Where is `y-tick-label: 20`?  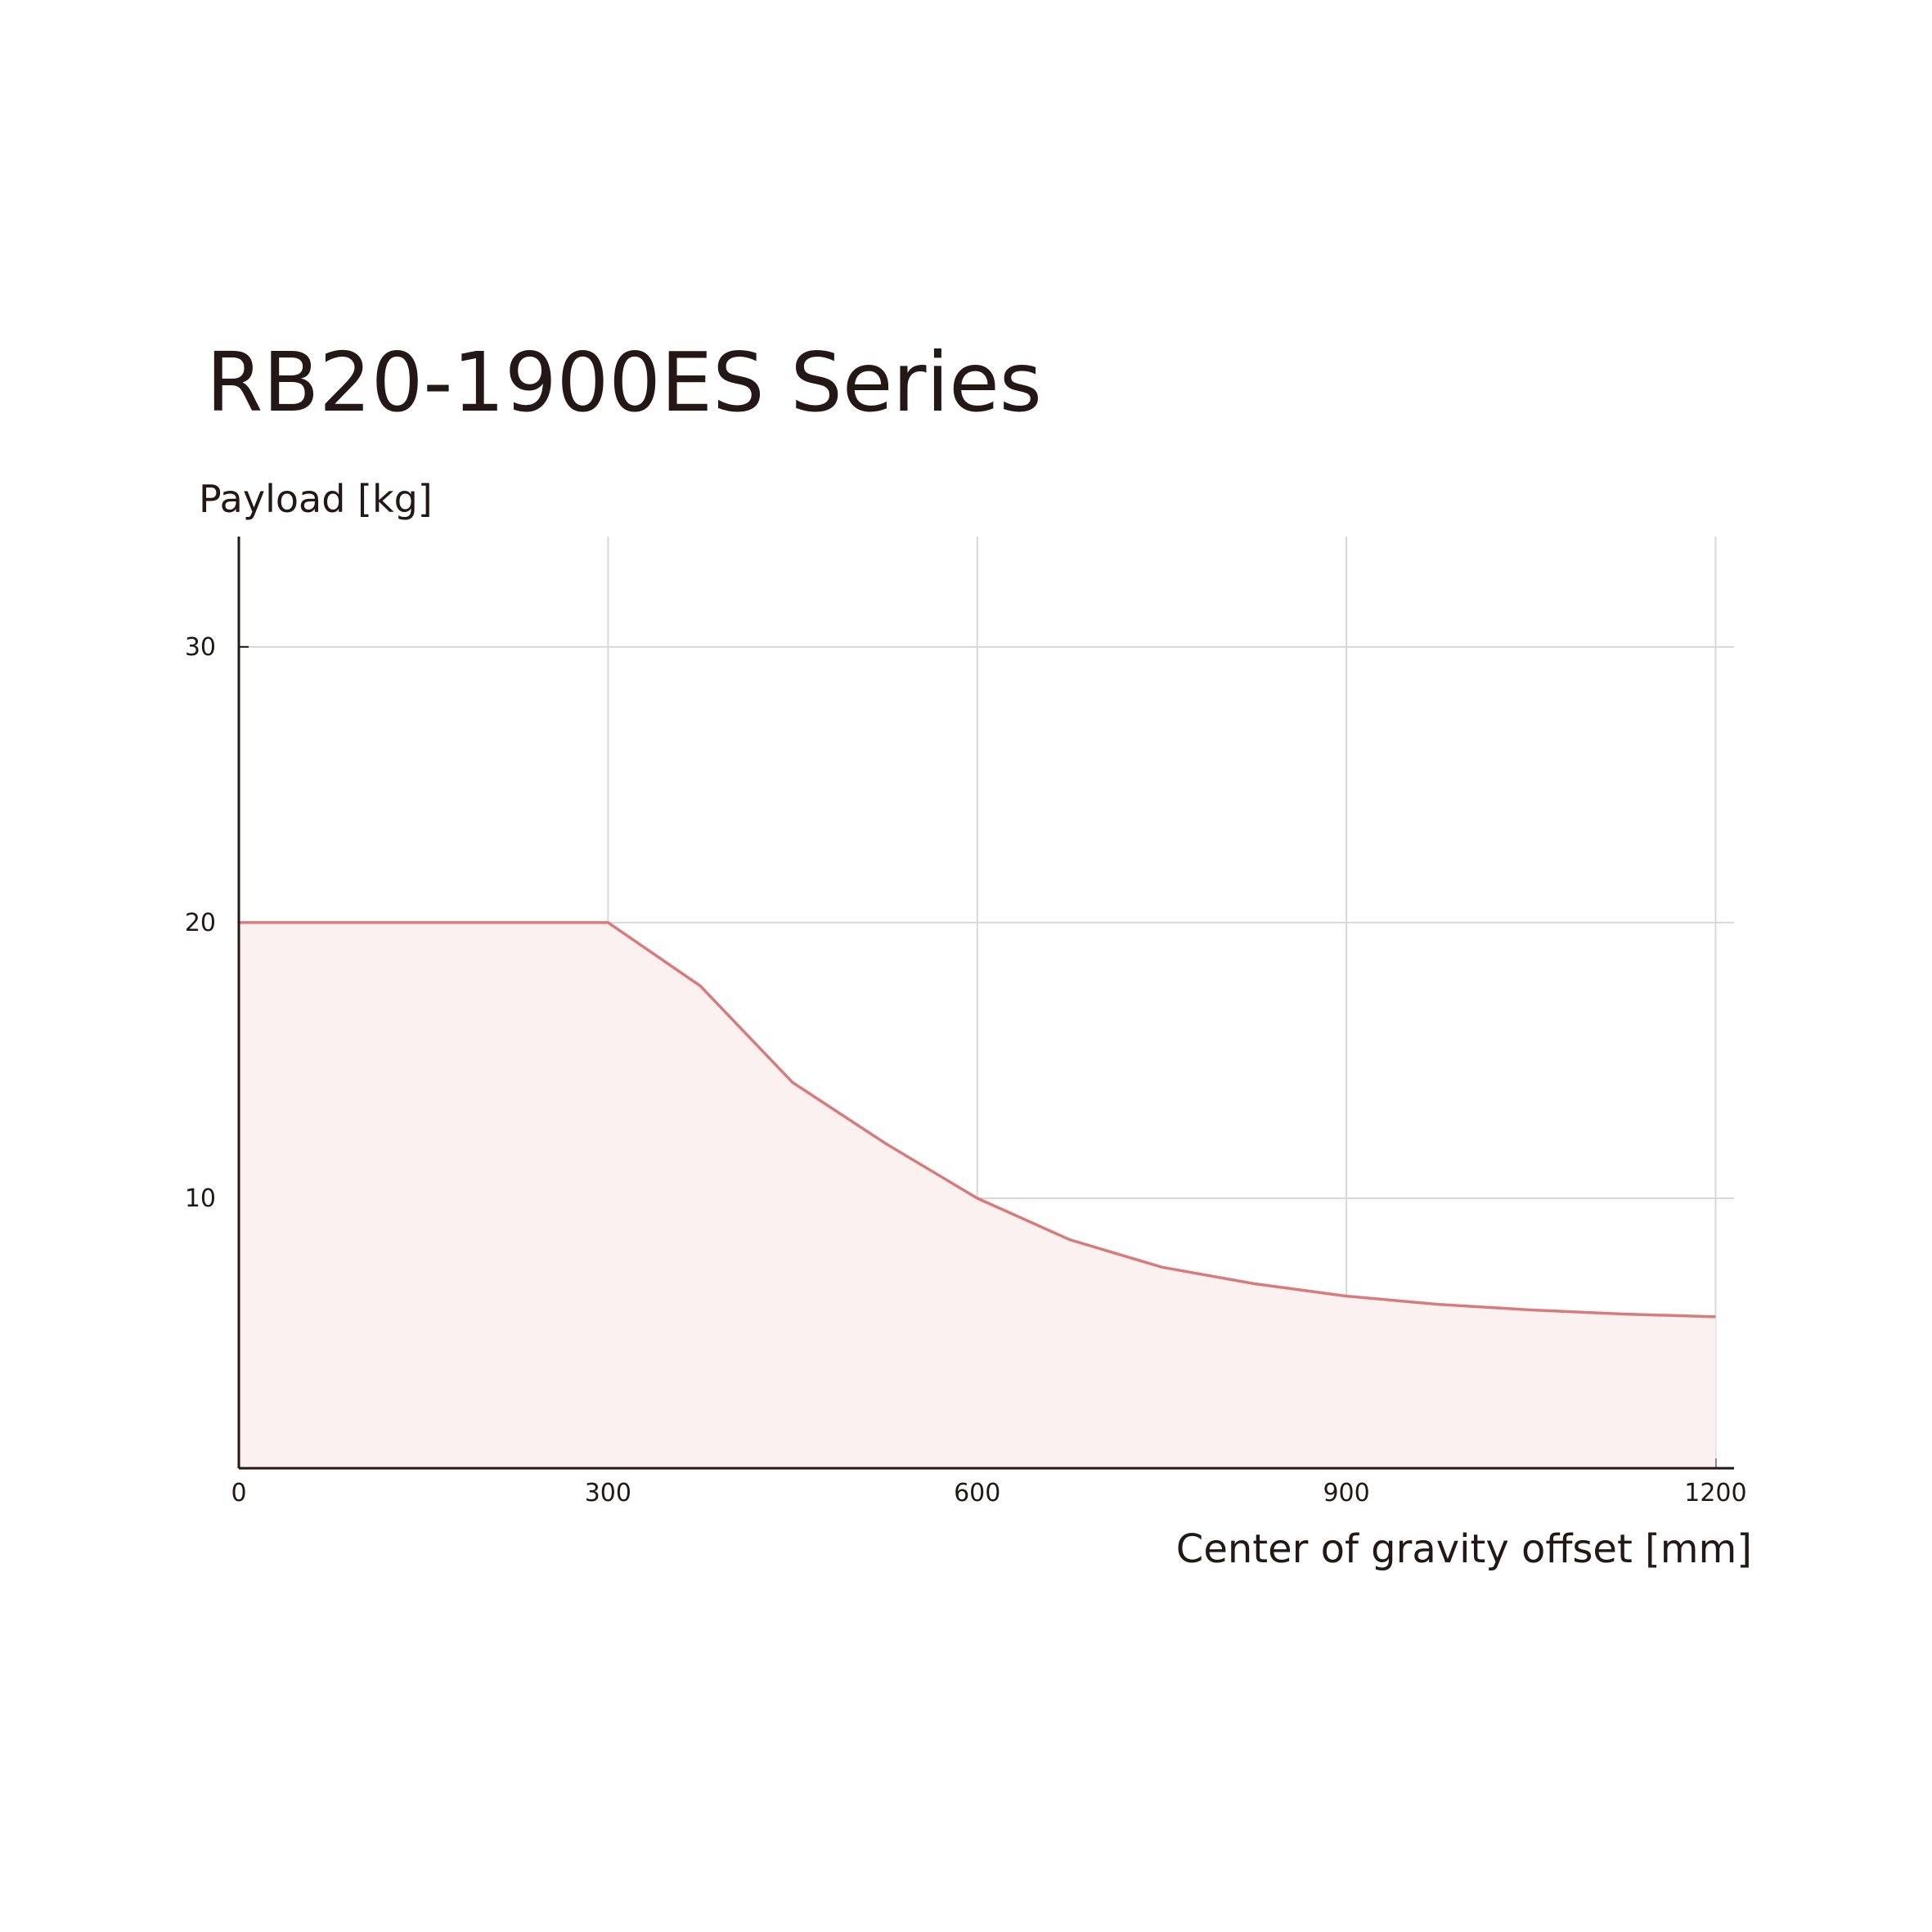
y-tick-label: 20 is located at coordinates (201, 923).